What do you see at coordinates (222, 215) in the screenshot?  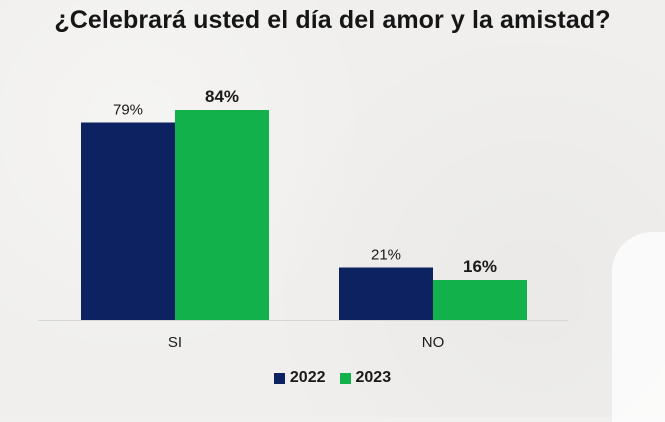 I see `bar-si-2023` at bounding box center [222, 215].